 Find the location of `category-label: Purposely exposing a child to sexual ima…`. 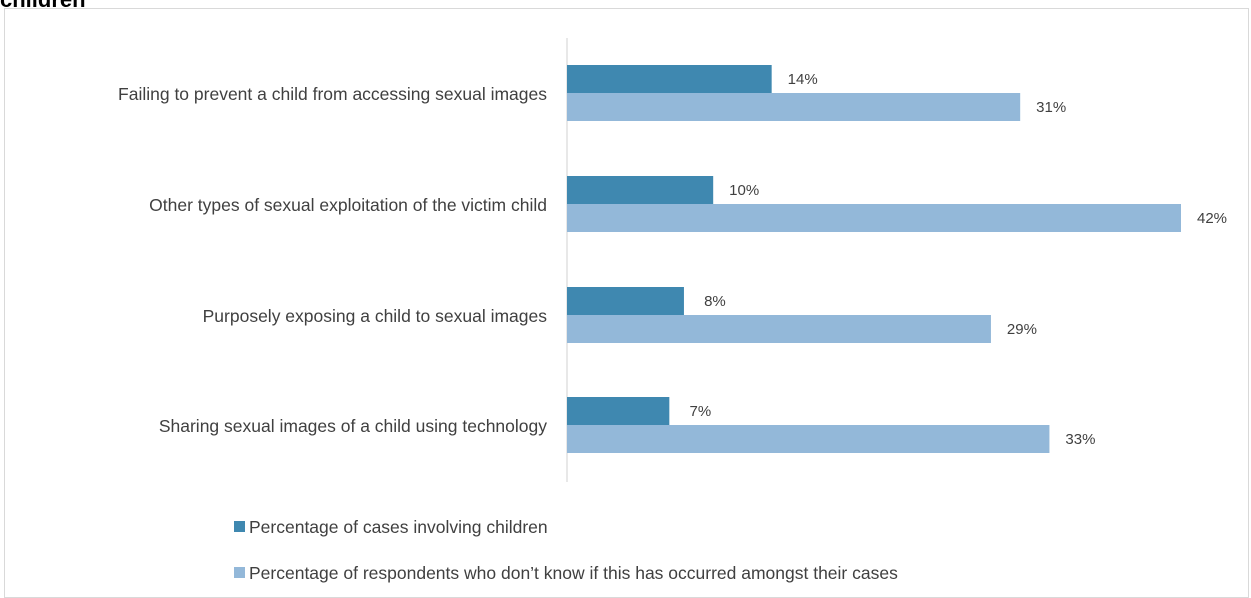

category-label: Purposely exposing a child to sexual ima… is located at coordinates (375, 316).